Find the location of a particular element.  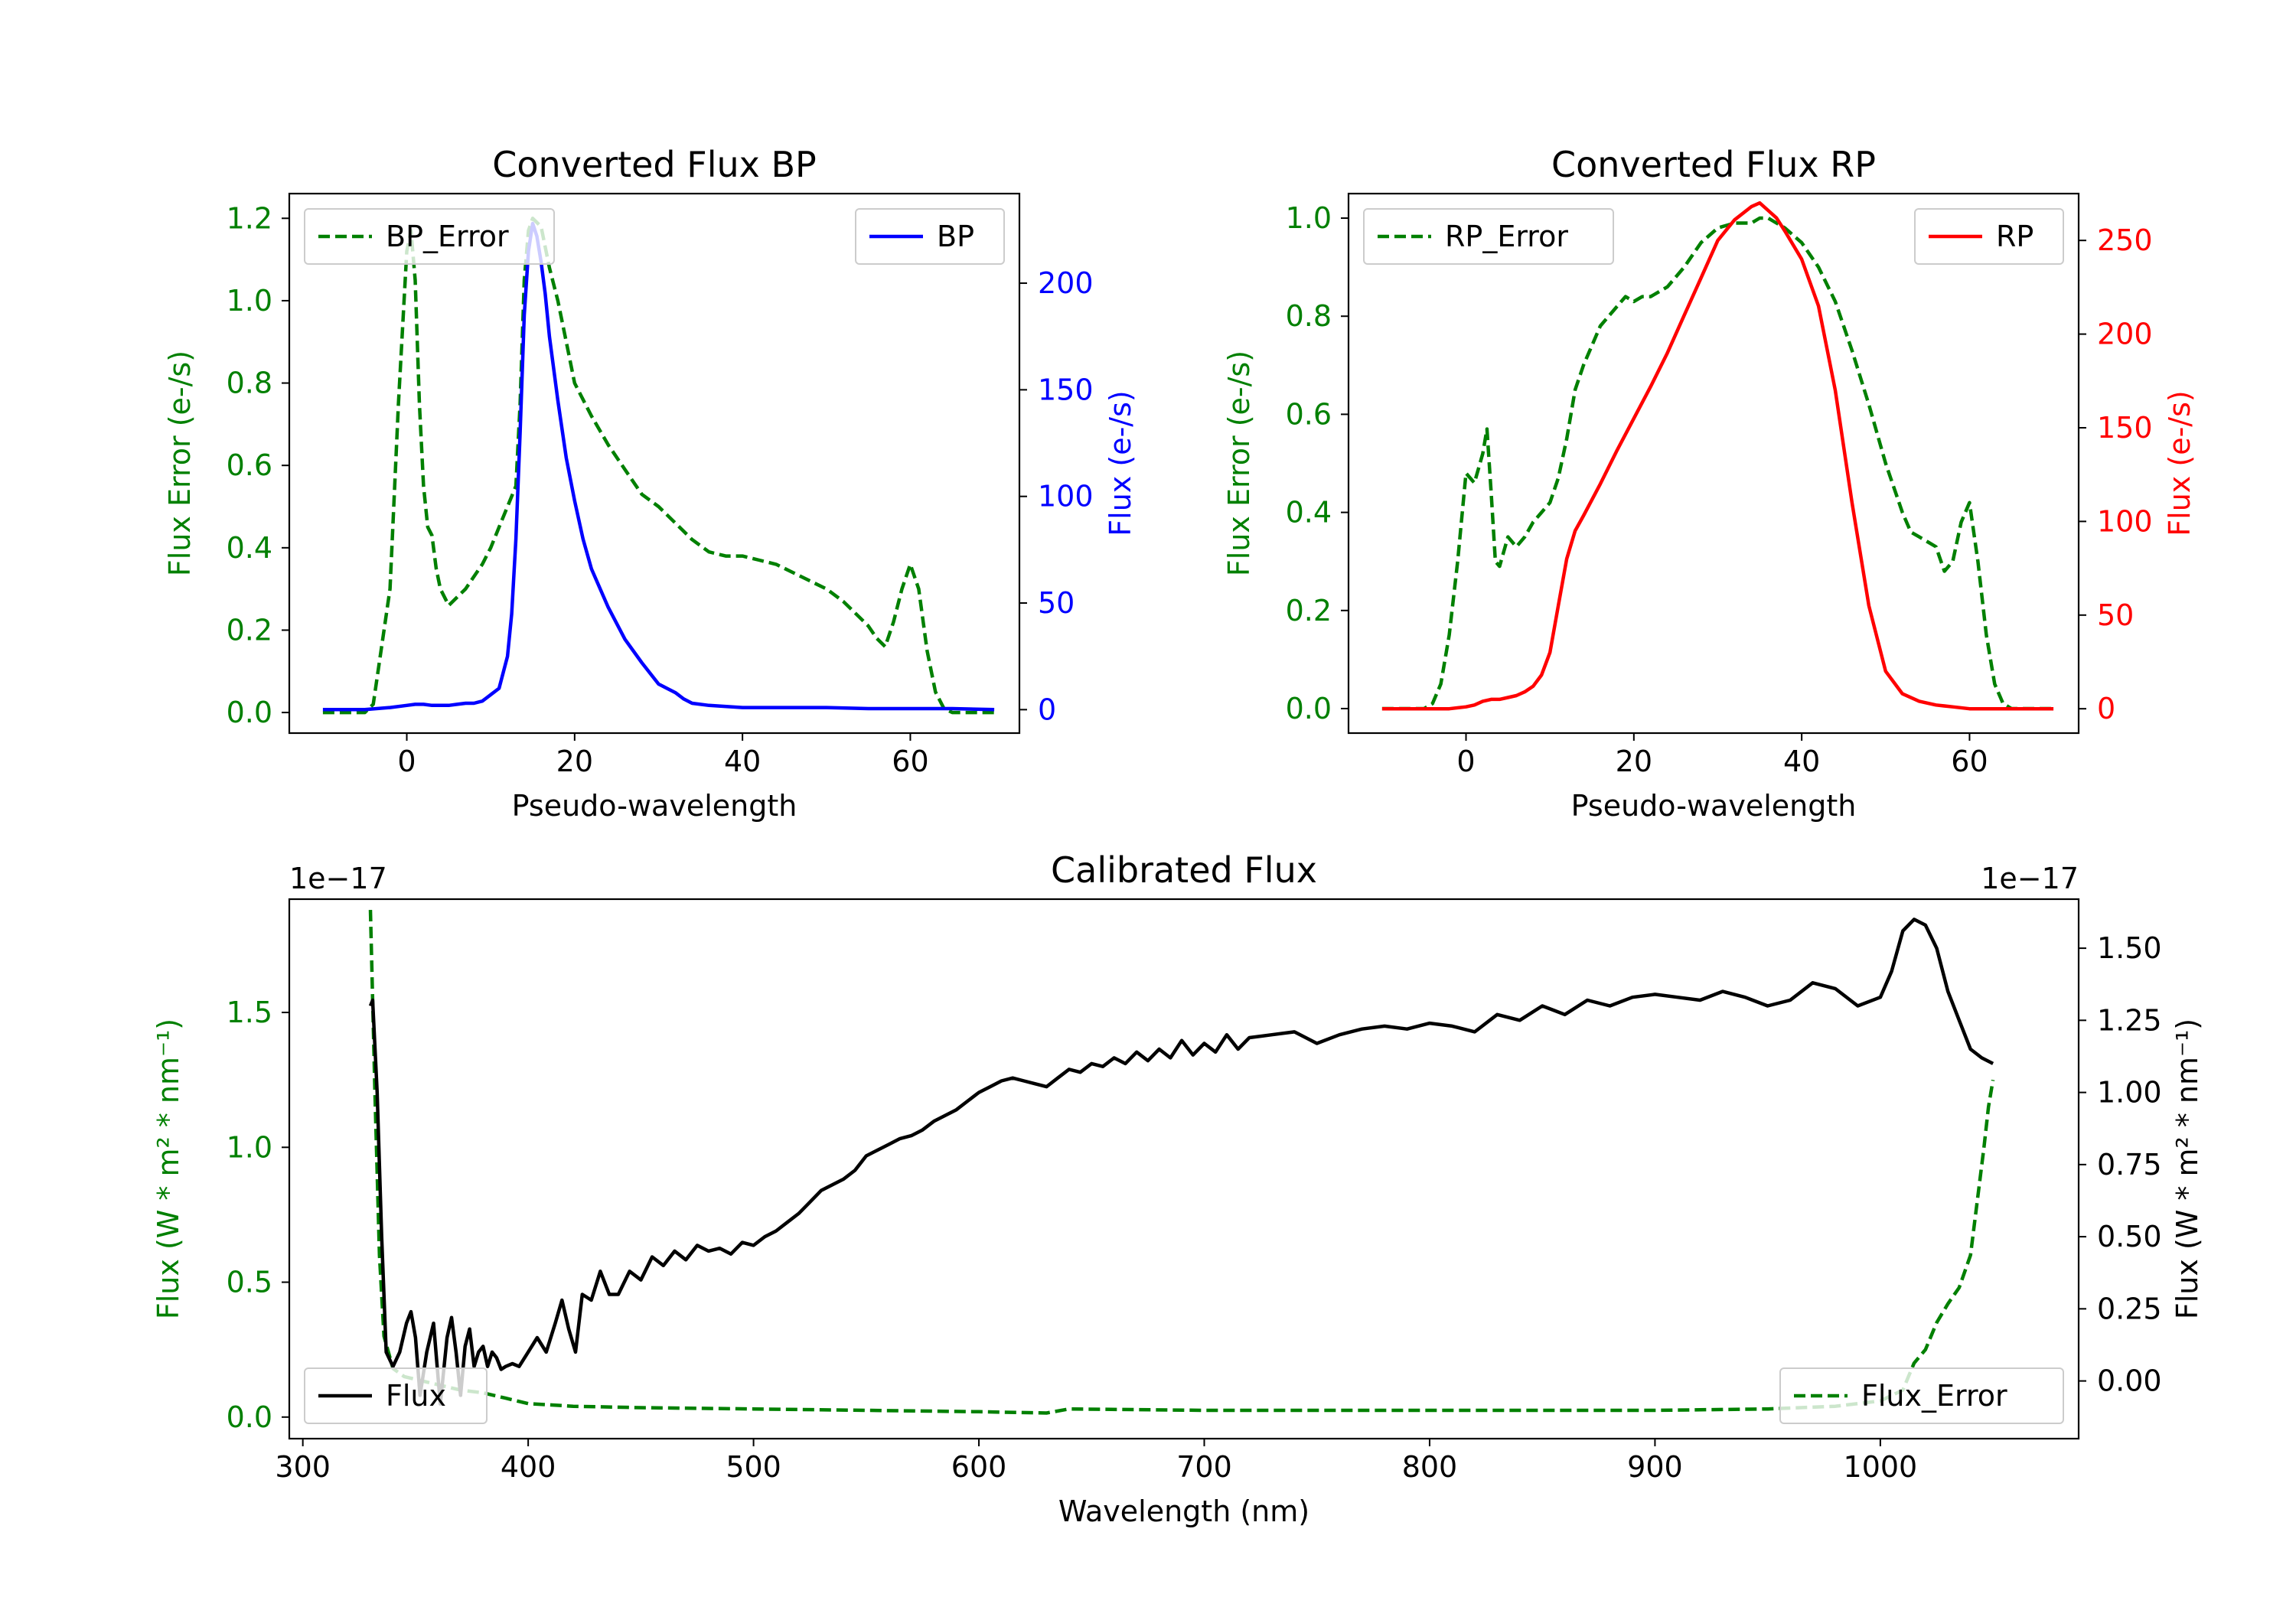

y-left-offset-text: 1e−17 is located at coordinates (338, 878).